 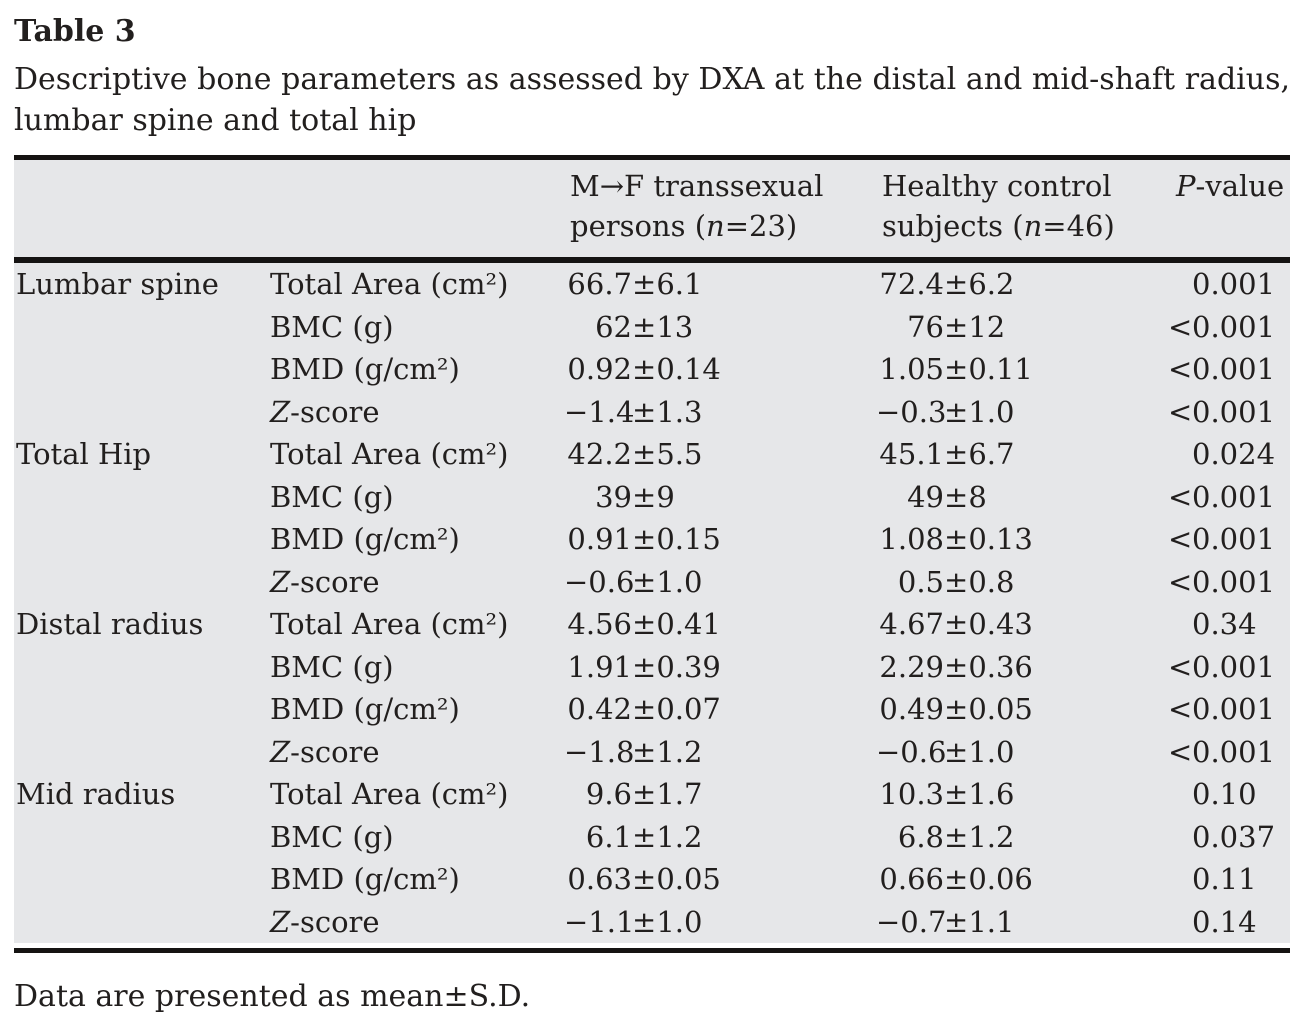 I want to click on mean-value: −1.4, so click(x=599, y=411).